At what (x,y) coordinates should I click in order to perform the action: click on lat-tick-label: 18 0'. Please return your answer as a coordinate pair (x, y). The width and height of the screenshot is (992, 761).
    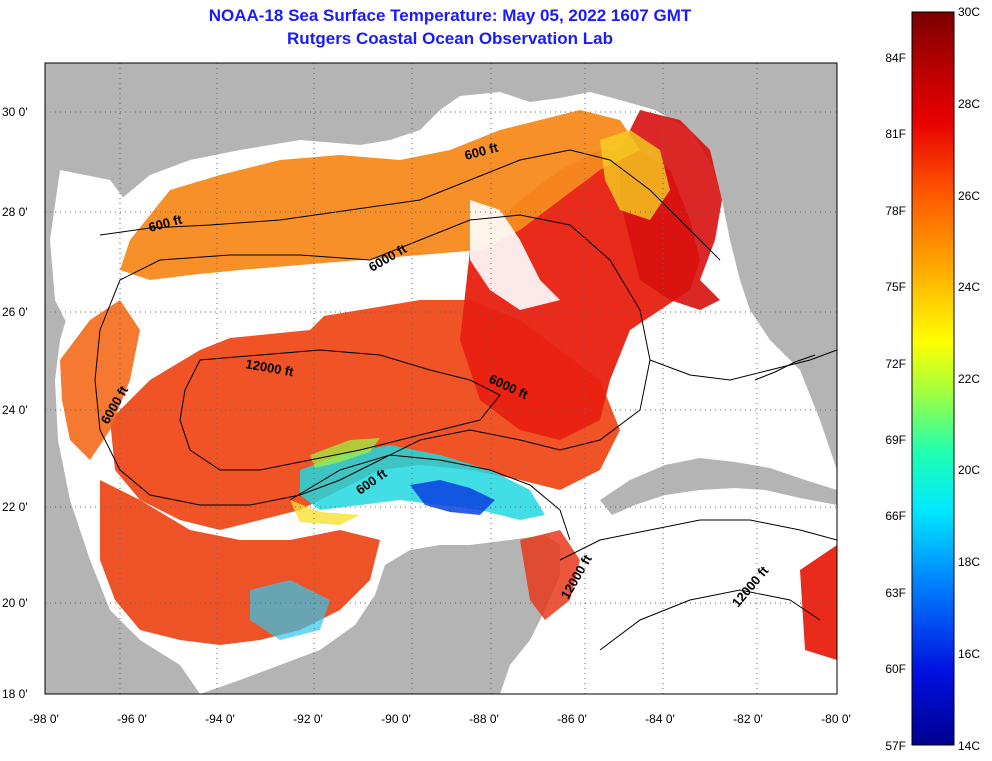
    Looking at the image, I should click on (15, 694).